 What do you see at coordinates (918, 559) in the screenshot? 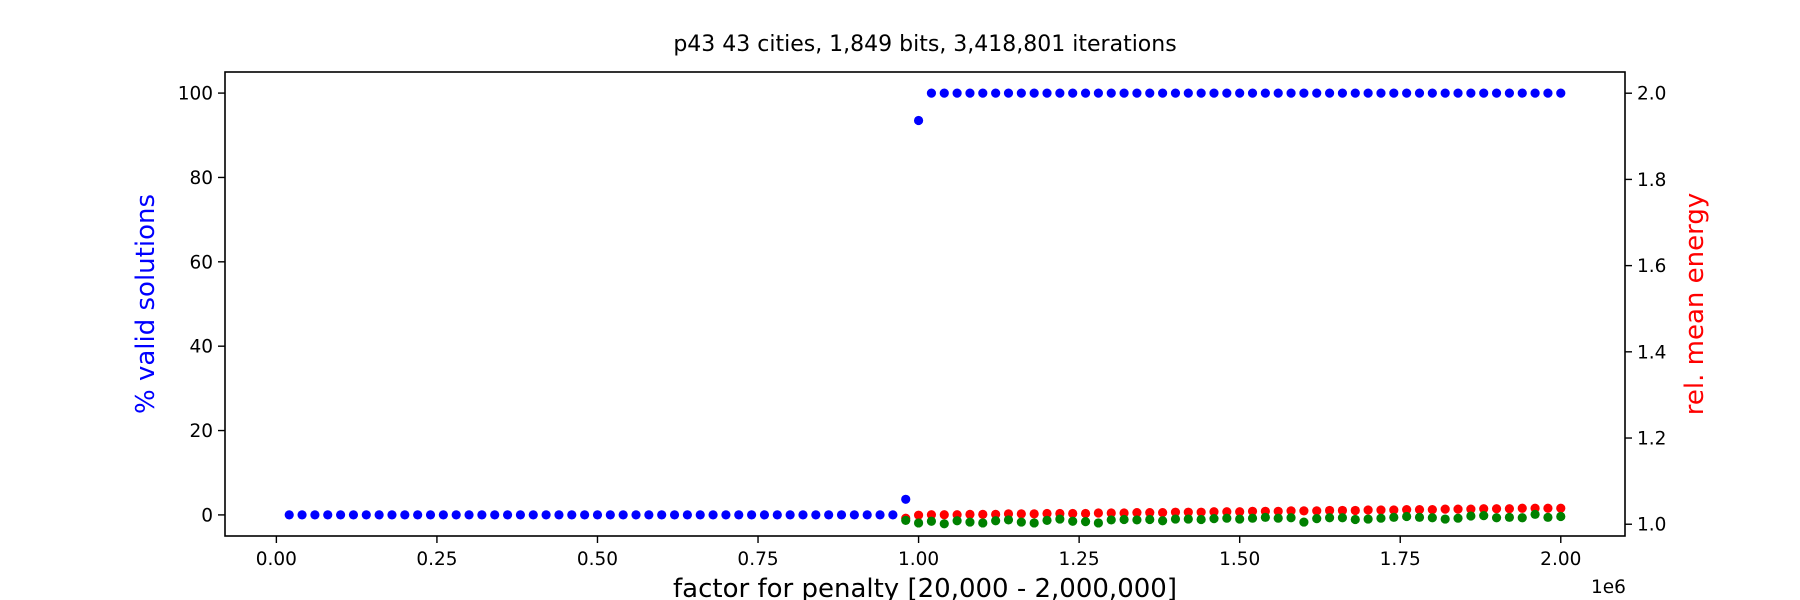
I see `x-tick-label: 1.00` at bounding box center [918, 559].